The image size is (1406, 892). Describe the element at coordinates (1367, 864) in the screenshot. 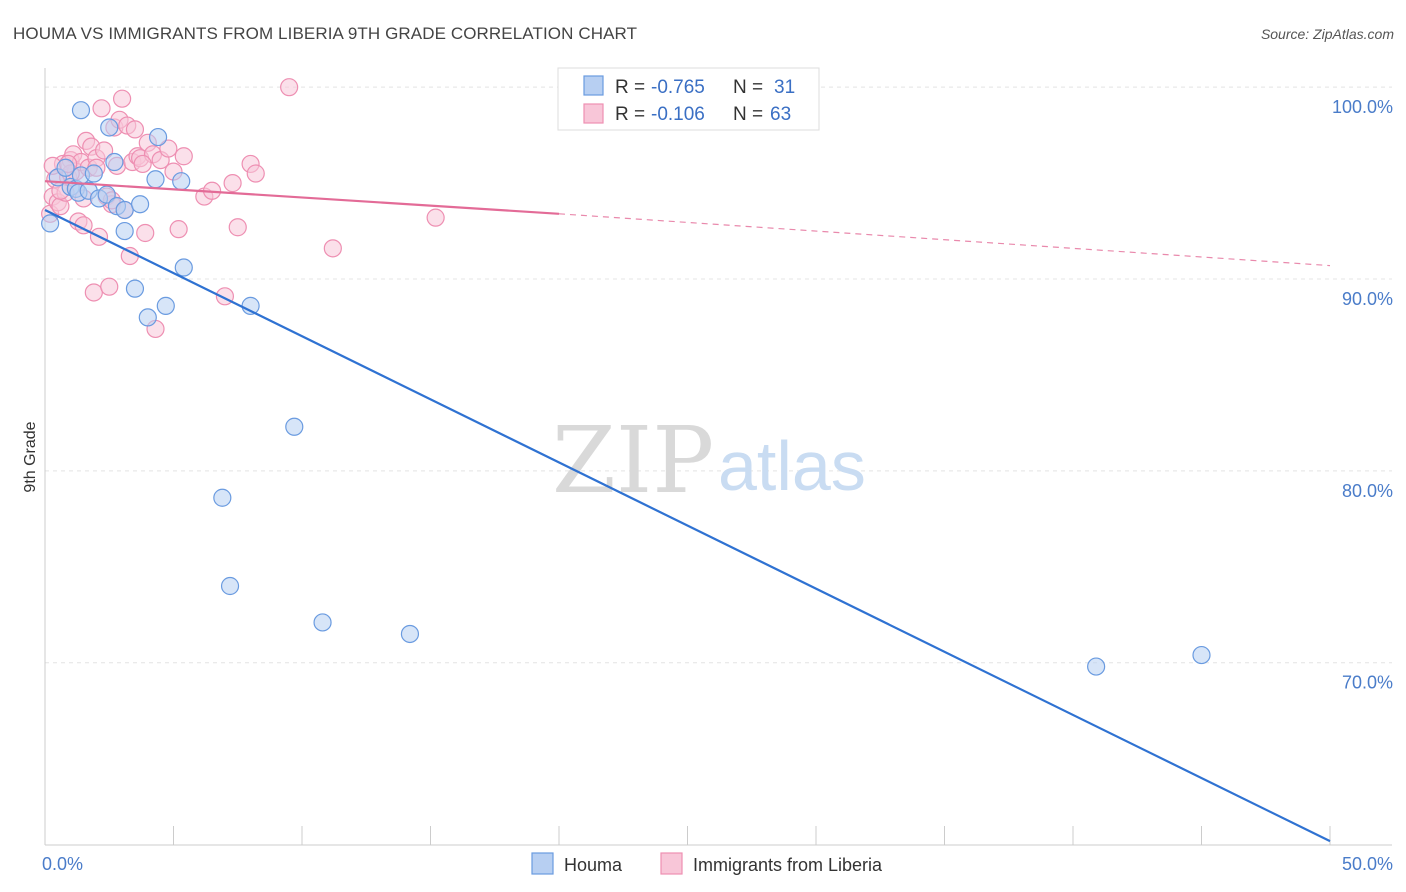

I see `x-tick-label: 50.0%` at that location.